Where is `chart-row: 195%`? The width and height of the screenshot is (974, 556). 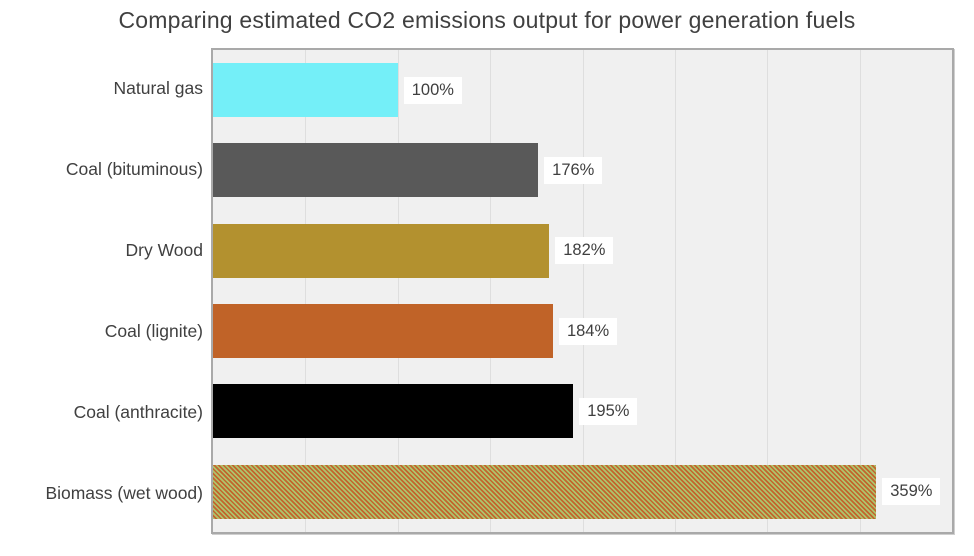
chart-row: 195% is located at coordinates (582, 411).